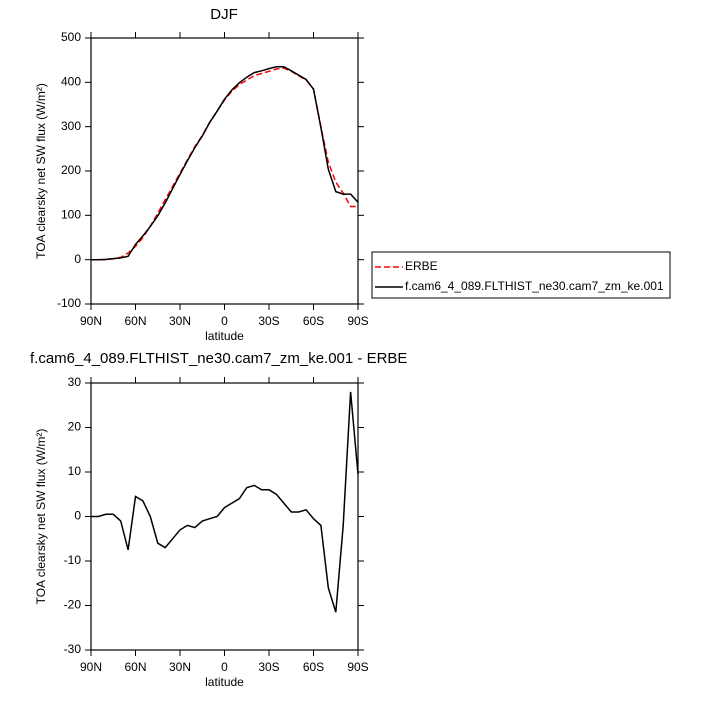 This screenshot has height=706, width=701. I want to click on y-tick-label: 400, so click(71, 82).